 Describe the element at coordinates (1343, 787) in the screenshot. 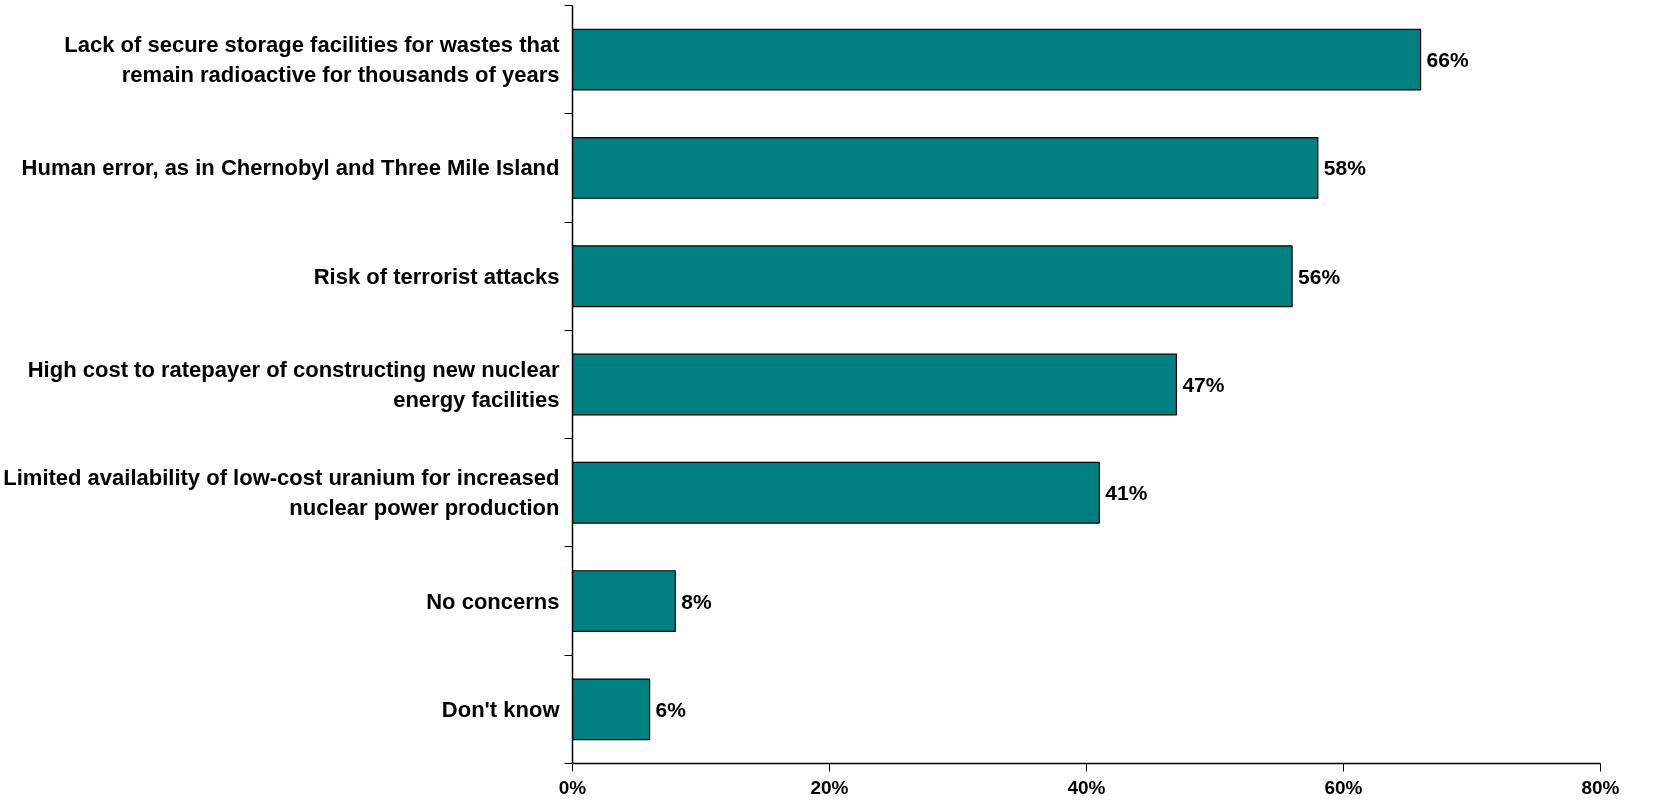

I see `x-tick-label: 60%` at that location.